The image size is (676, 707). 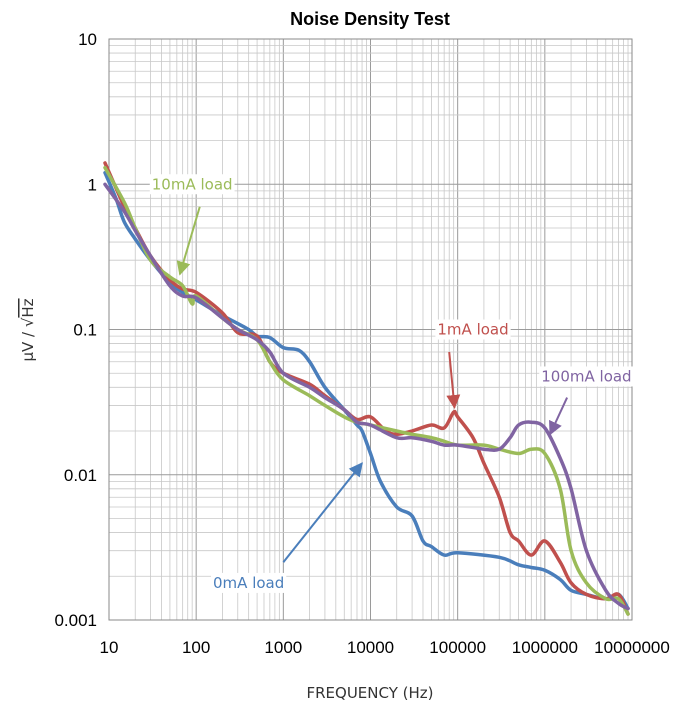 What do you see at coordinates (28, 307) in the screenshot?
I see `y-axis-label-radicand: Hz` at bounding box center [28, 307].